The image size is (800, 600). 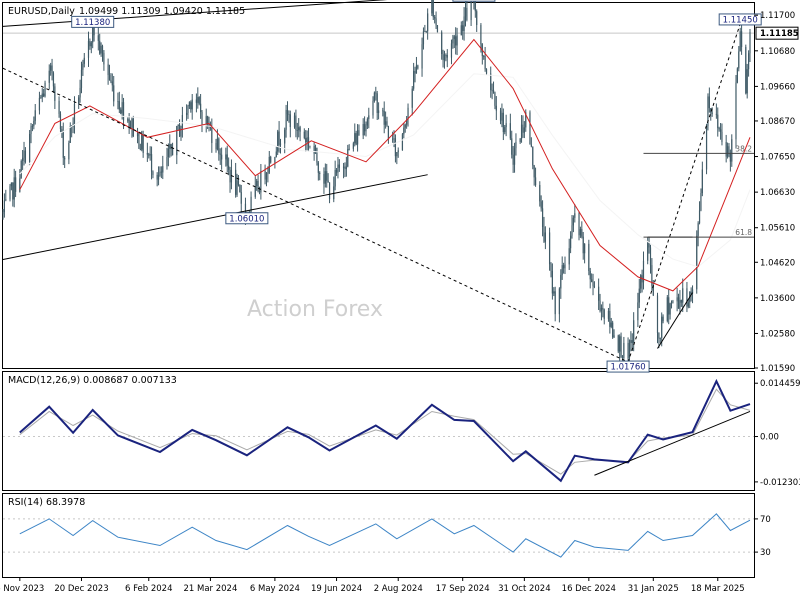 I want to click on price-tick-label: 1.01590, so click(x=777, y=369).